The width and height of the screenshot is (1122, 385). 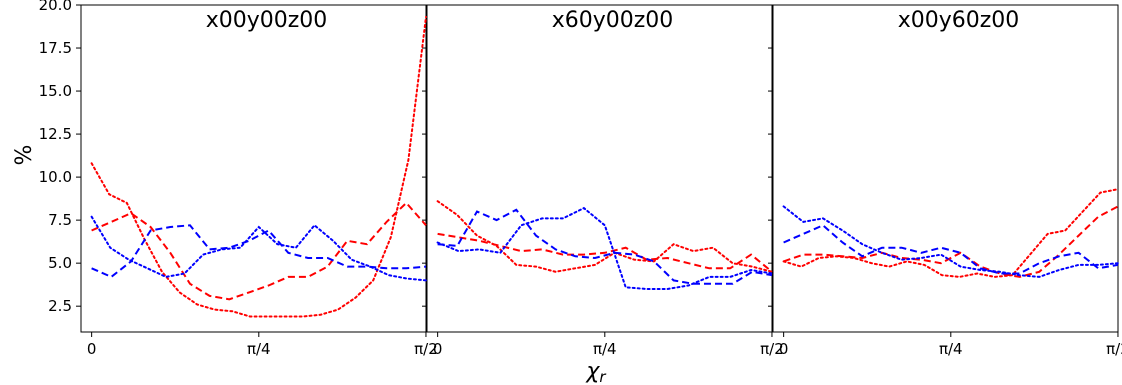 What do you see at coordinates (605, 252) in the screenshot?
I see `panel-2-series-red-dashed` at bounding box center [605, 252].